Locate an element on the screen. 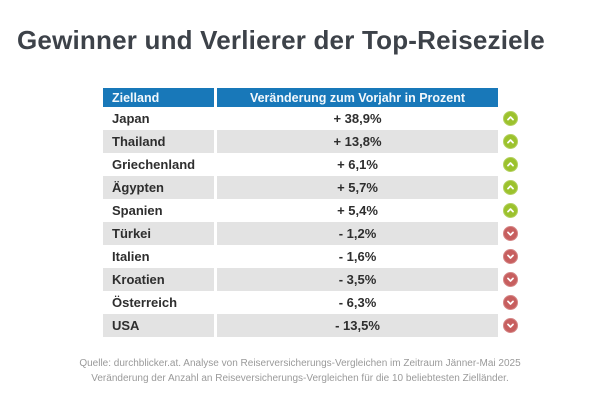 This screenshot has width=600, height=400. change-value-cell: + 13,8% is located at coordinates (357, 141).